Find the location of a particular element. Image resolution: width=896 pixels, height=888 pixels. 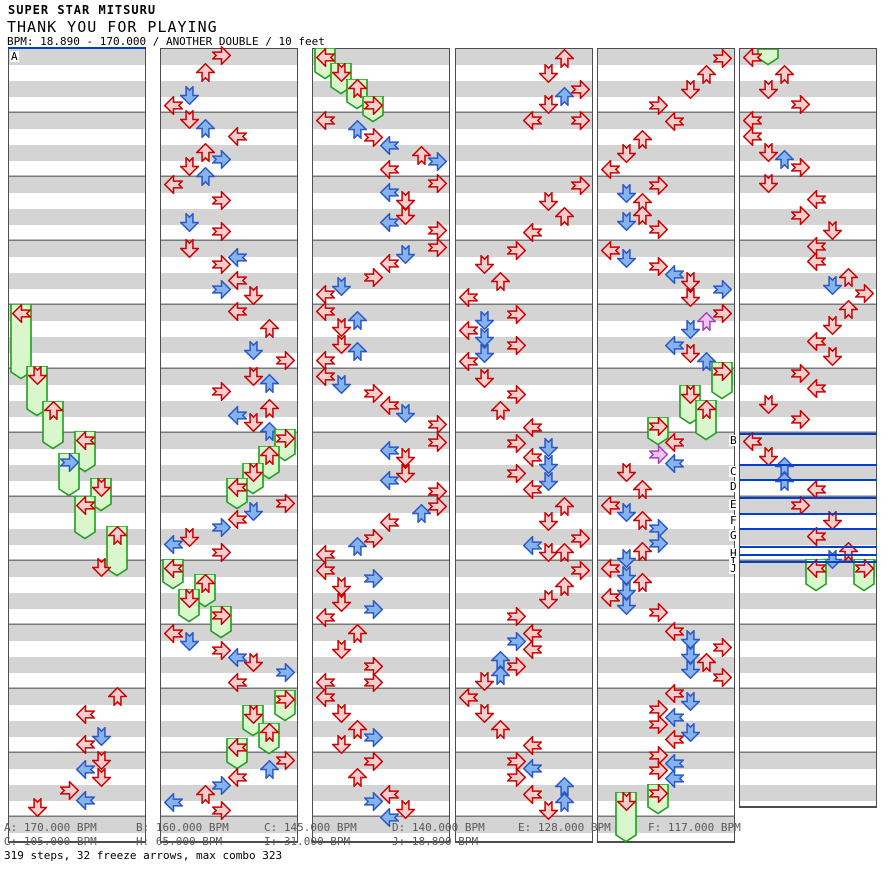

bpm-change-label-G: G is located at coordinates (733, 535).